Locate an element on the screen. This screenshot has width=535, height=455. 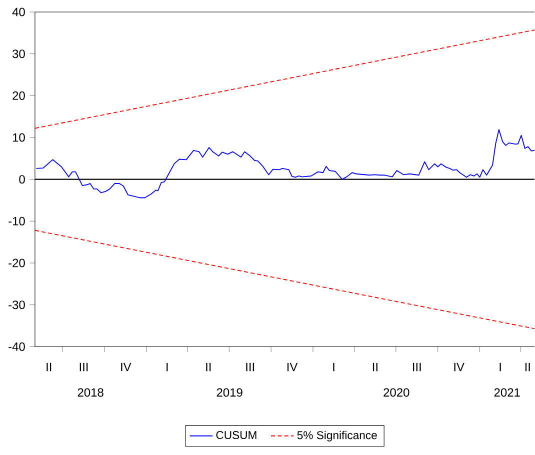
line-series is located at coordinates (285, 163).